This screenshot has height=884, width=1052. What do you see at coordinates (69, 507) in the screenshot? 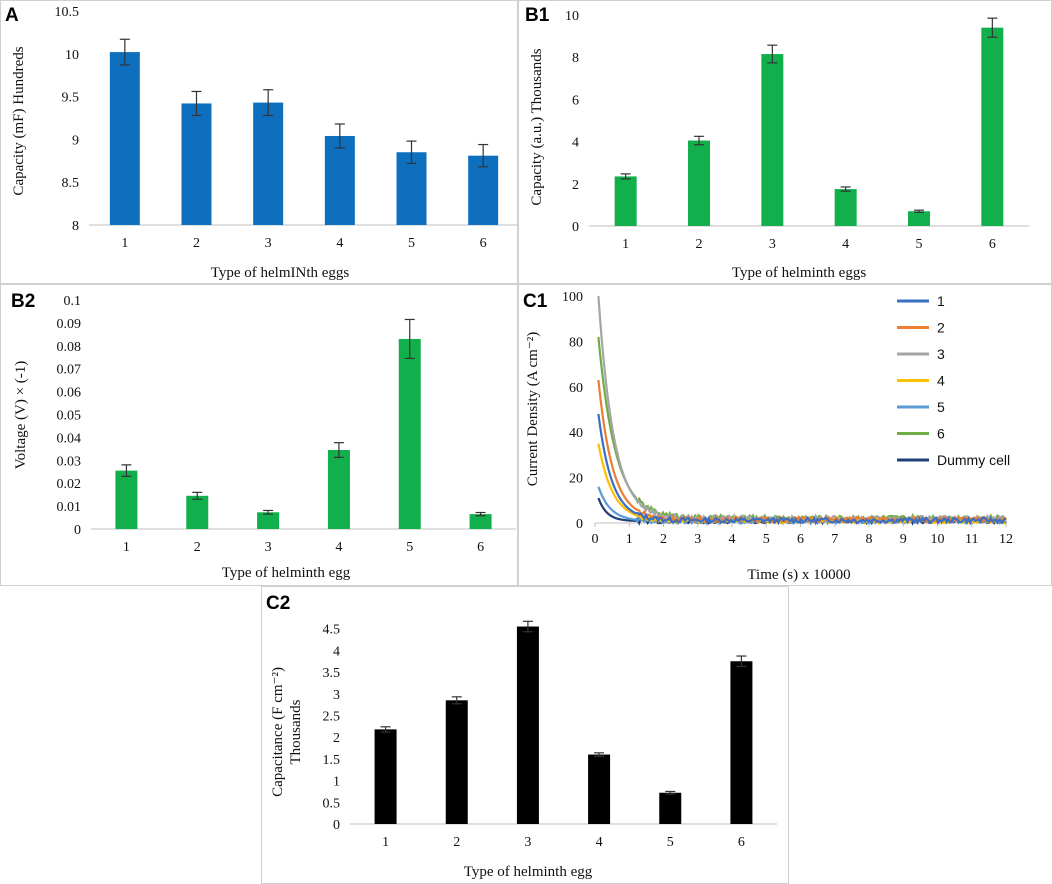
I see `y-tick-label: 0.01` at bounding box center [69, 507].